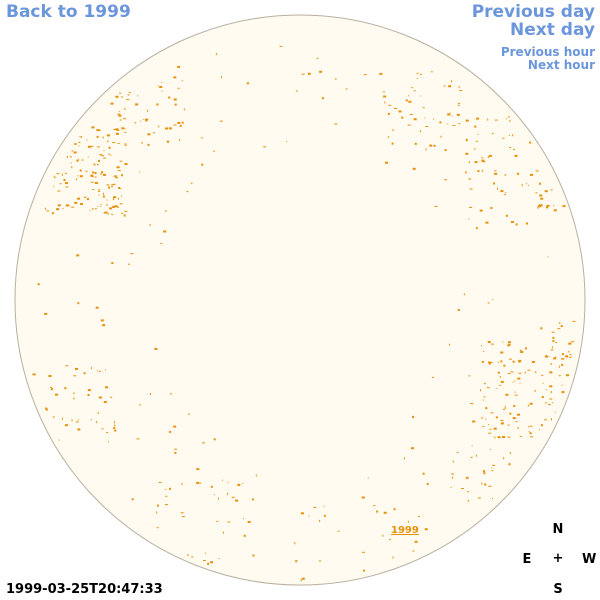 This screenshot has height=600, width=600. I want to click on disk-year-link: 1999, so click(405, 530).